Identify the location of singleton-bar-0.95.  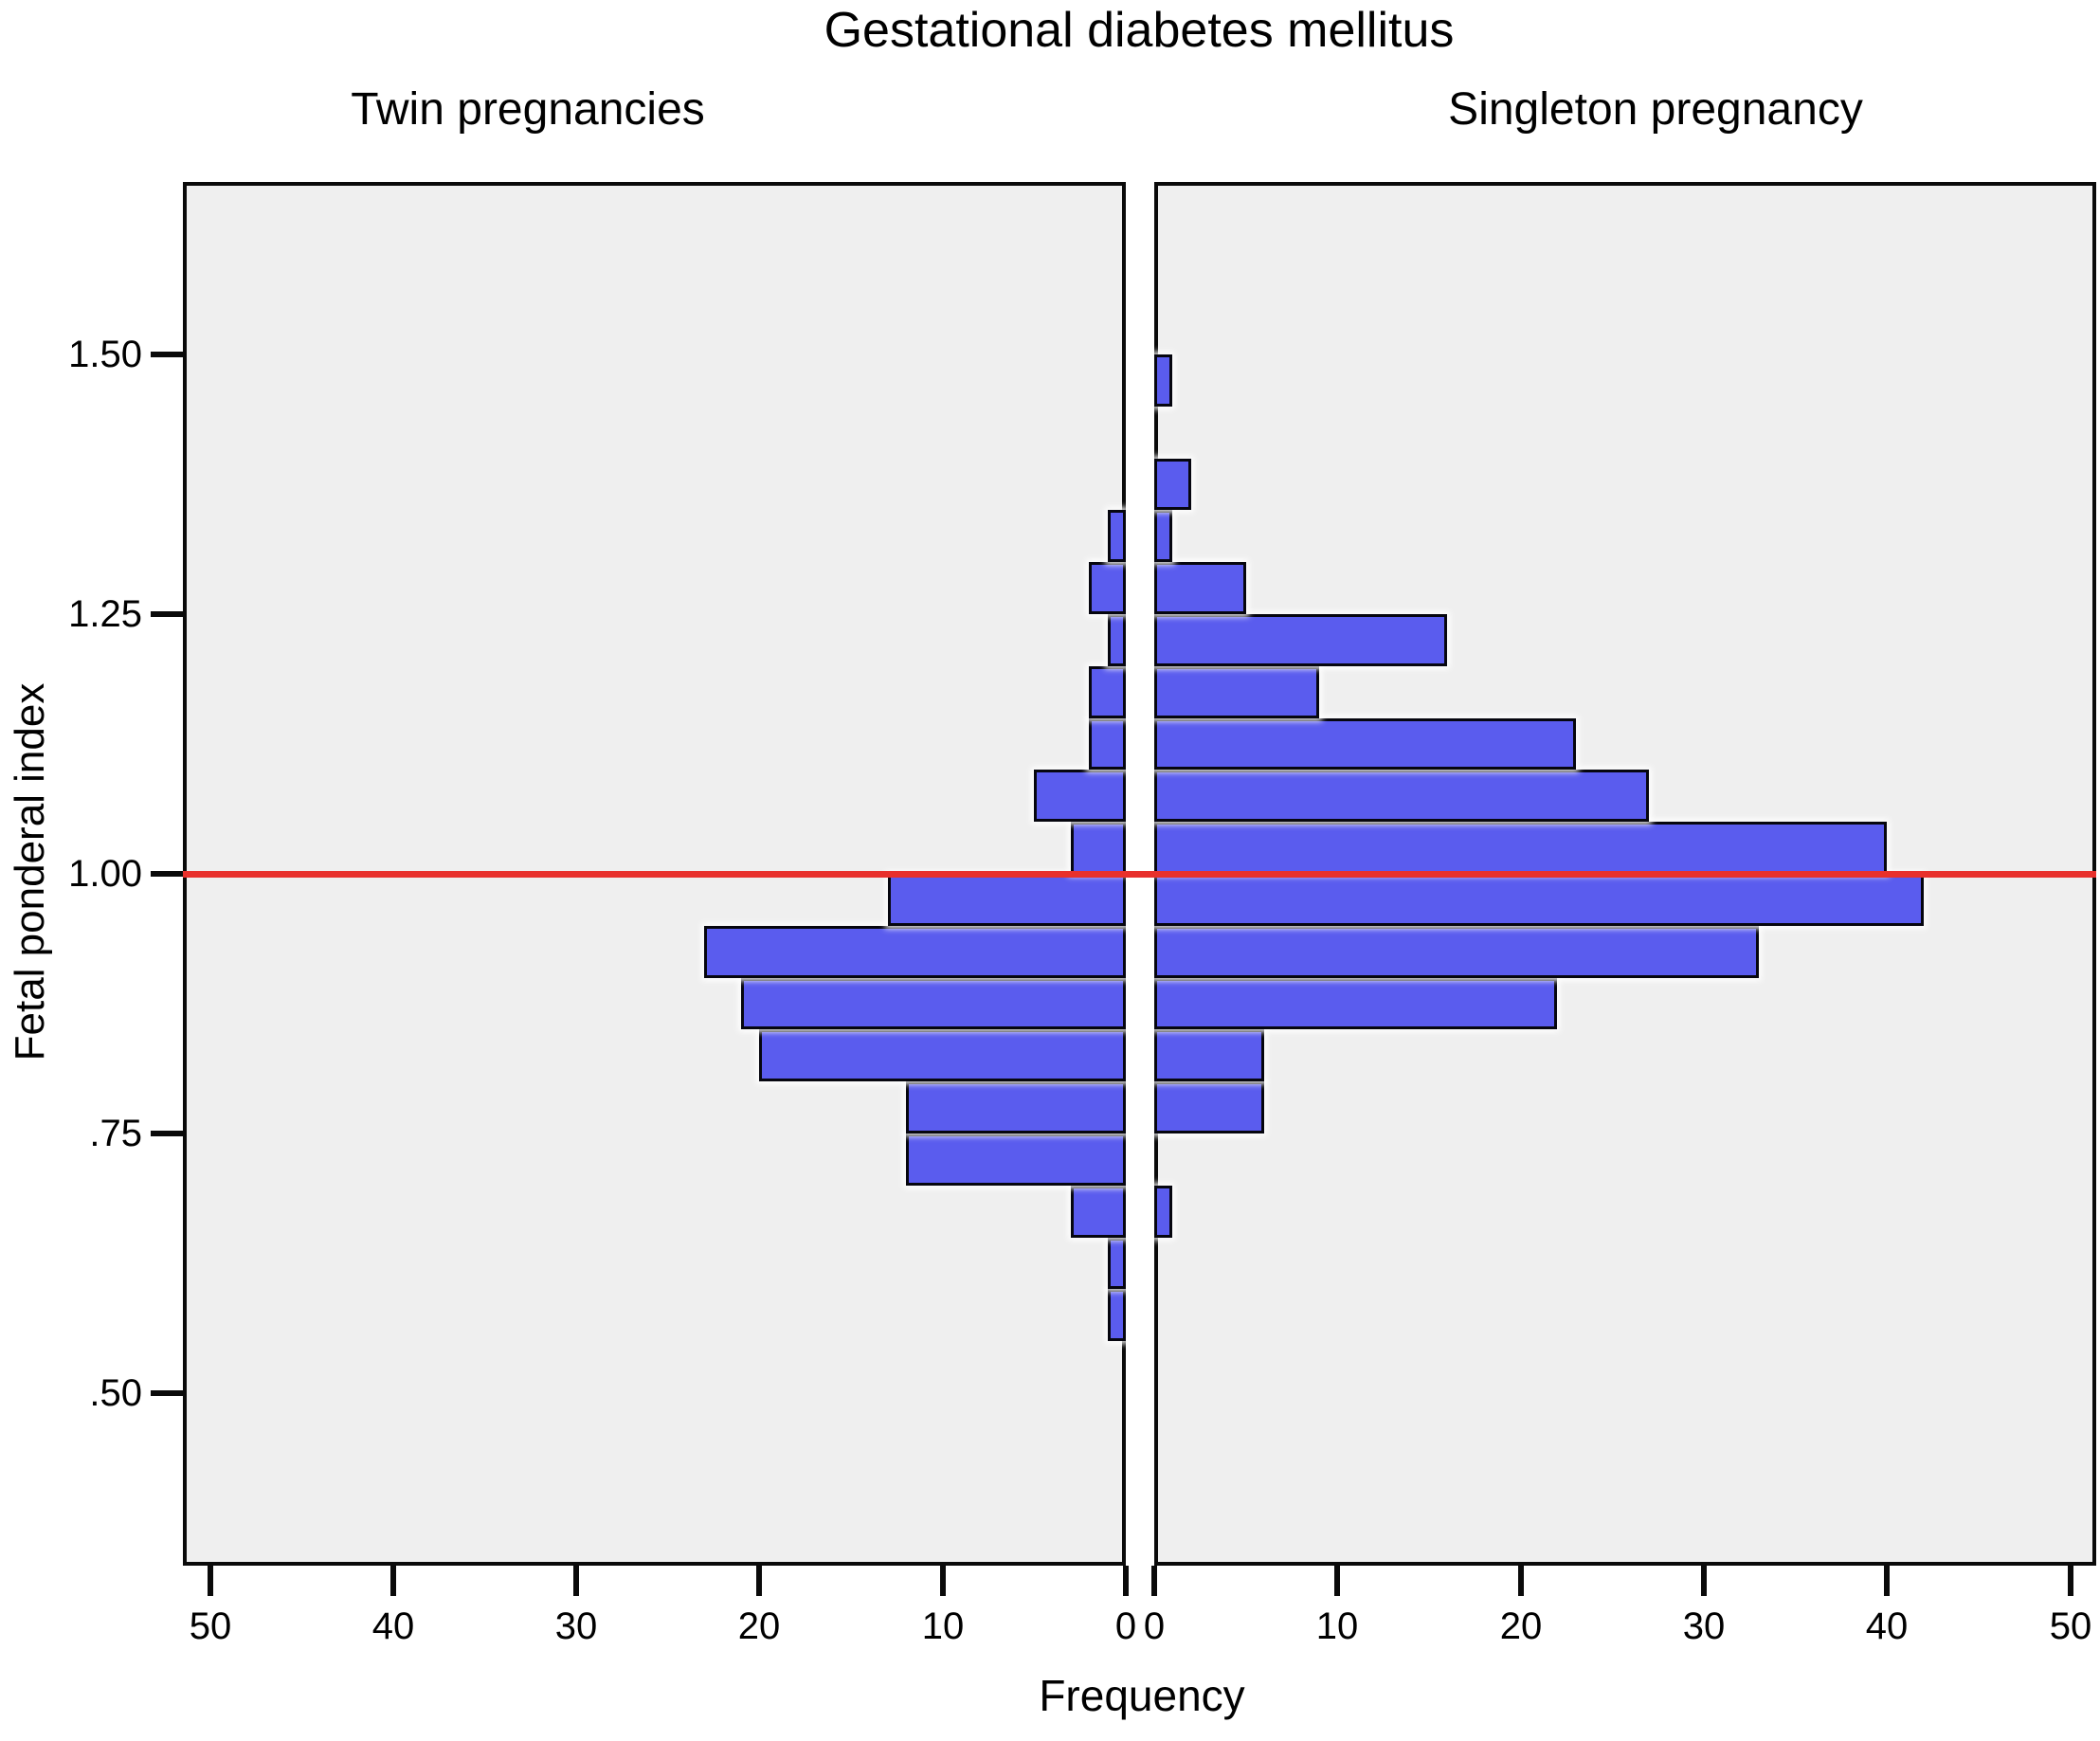
(1539, 900).